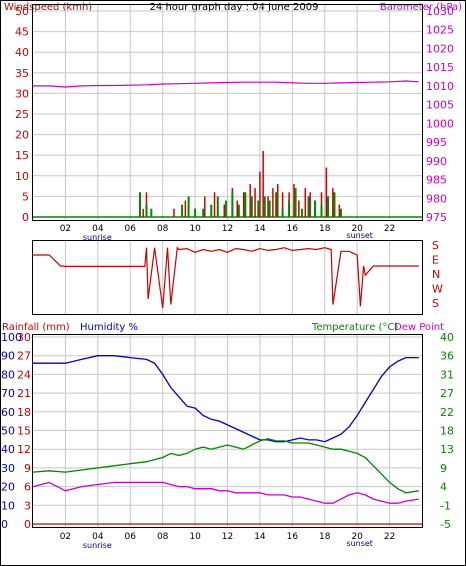  I want to click on barometer-tick: 985, so click(436, 180).